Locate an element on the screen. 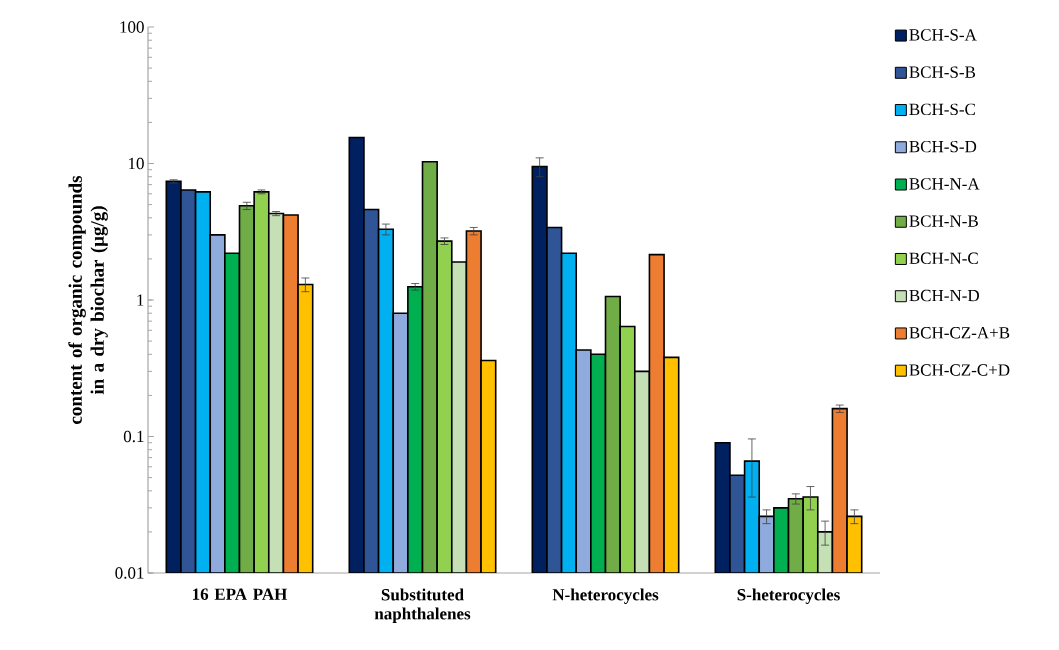  y-tick-label: 0.01 is located at coordinates (129, 573).